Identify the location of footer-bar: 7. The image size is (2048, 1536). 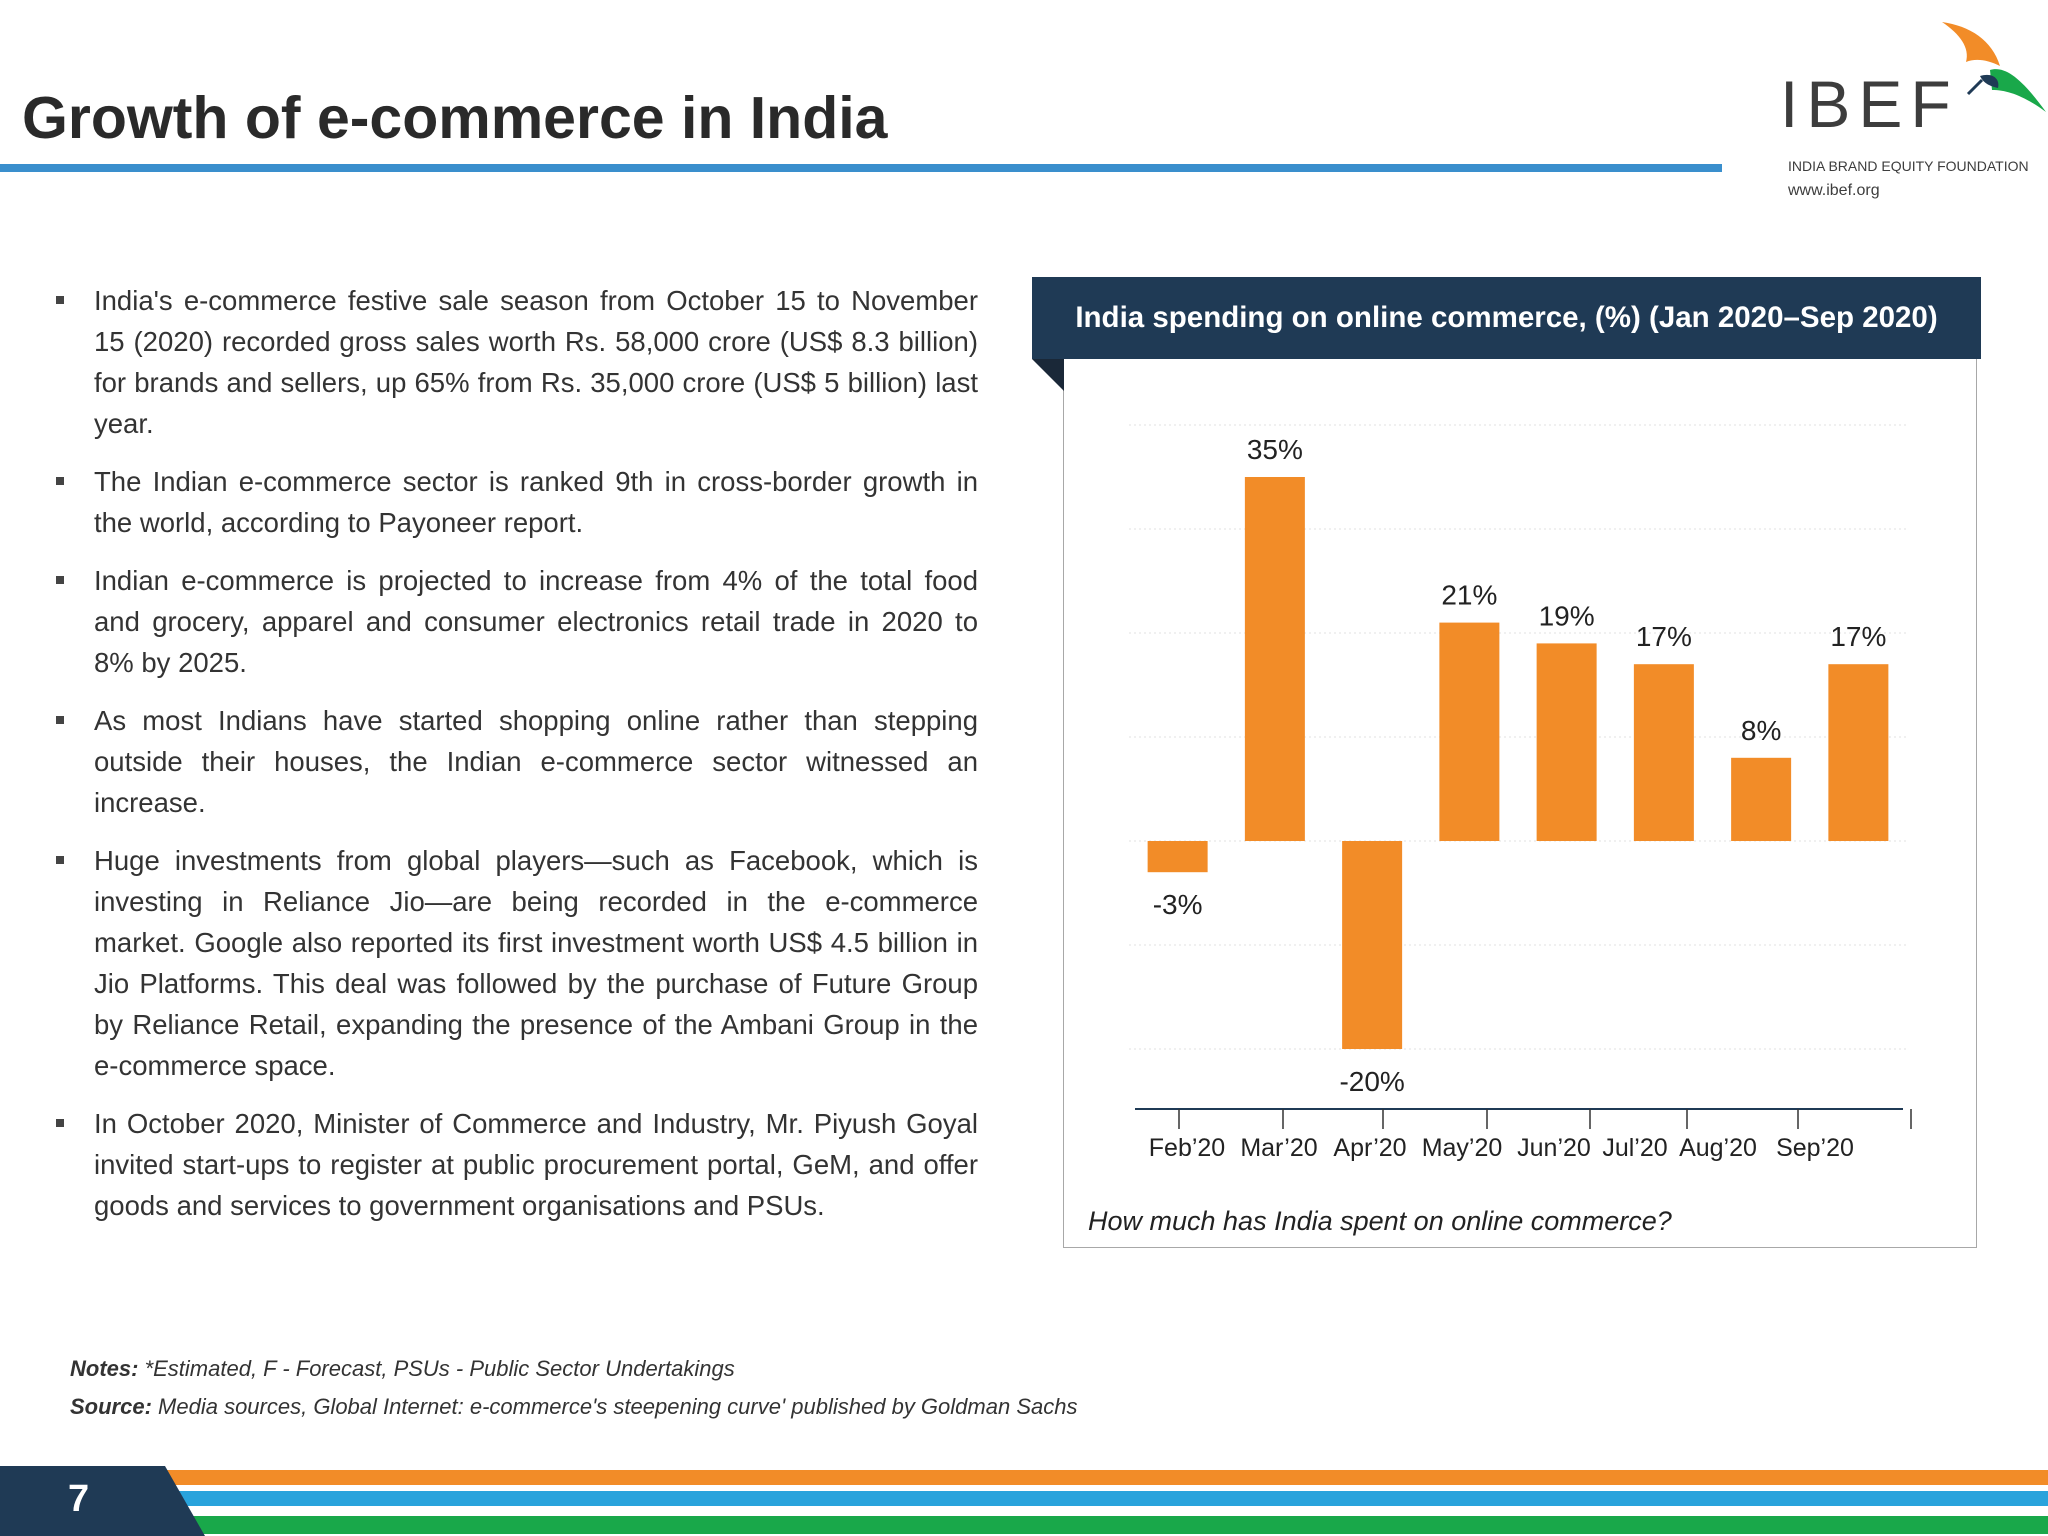
(1024, 1501).